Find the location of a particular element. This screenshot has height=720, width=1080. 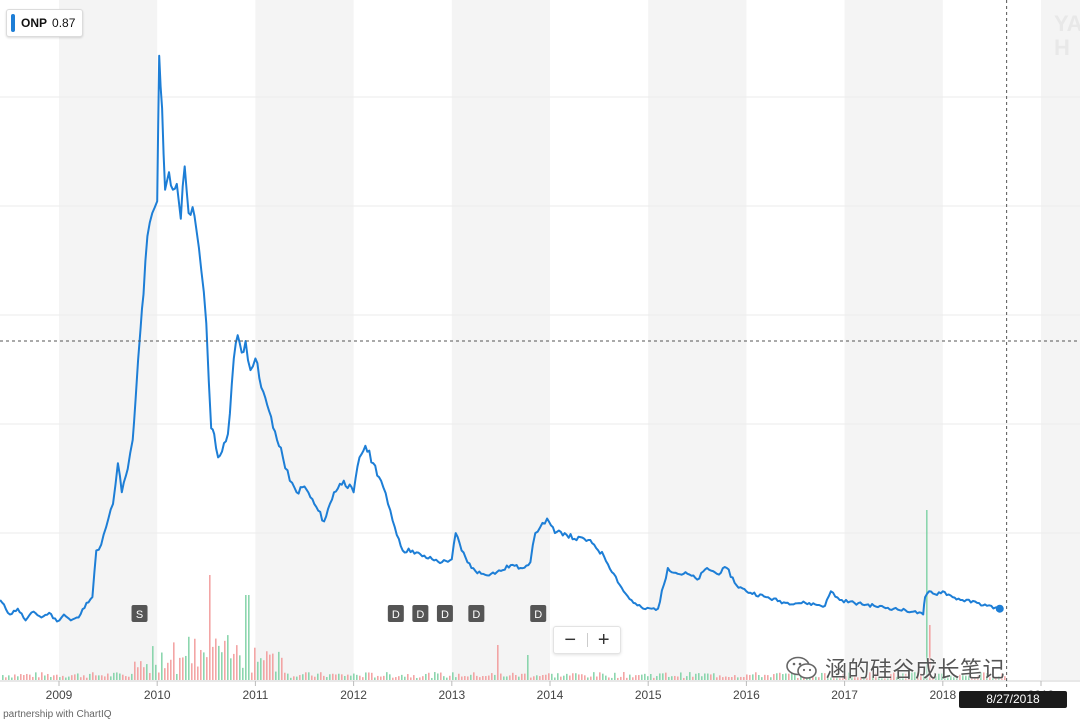

last-price-dot is located at coordinates (999, 608).